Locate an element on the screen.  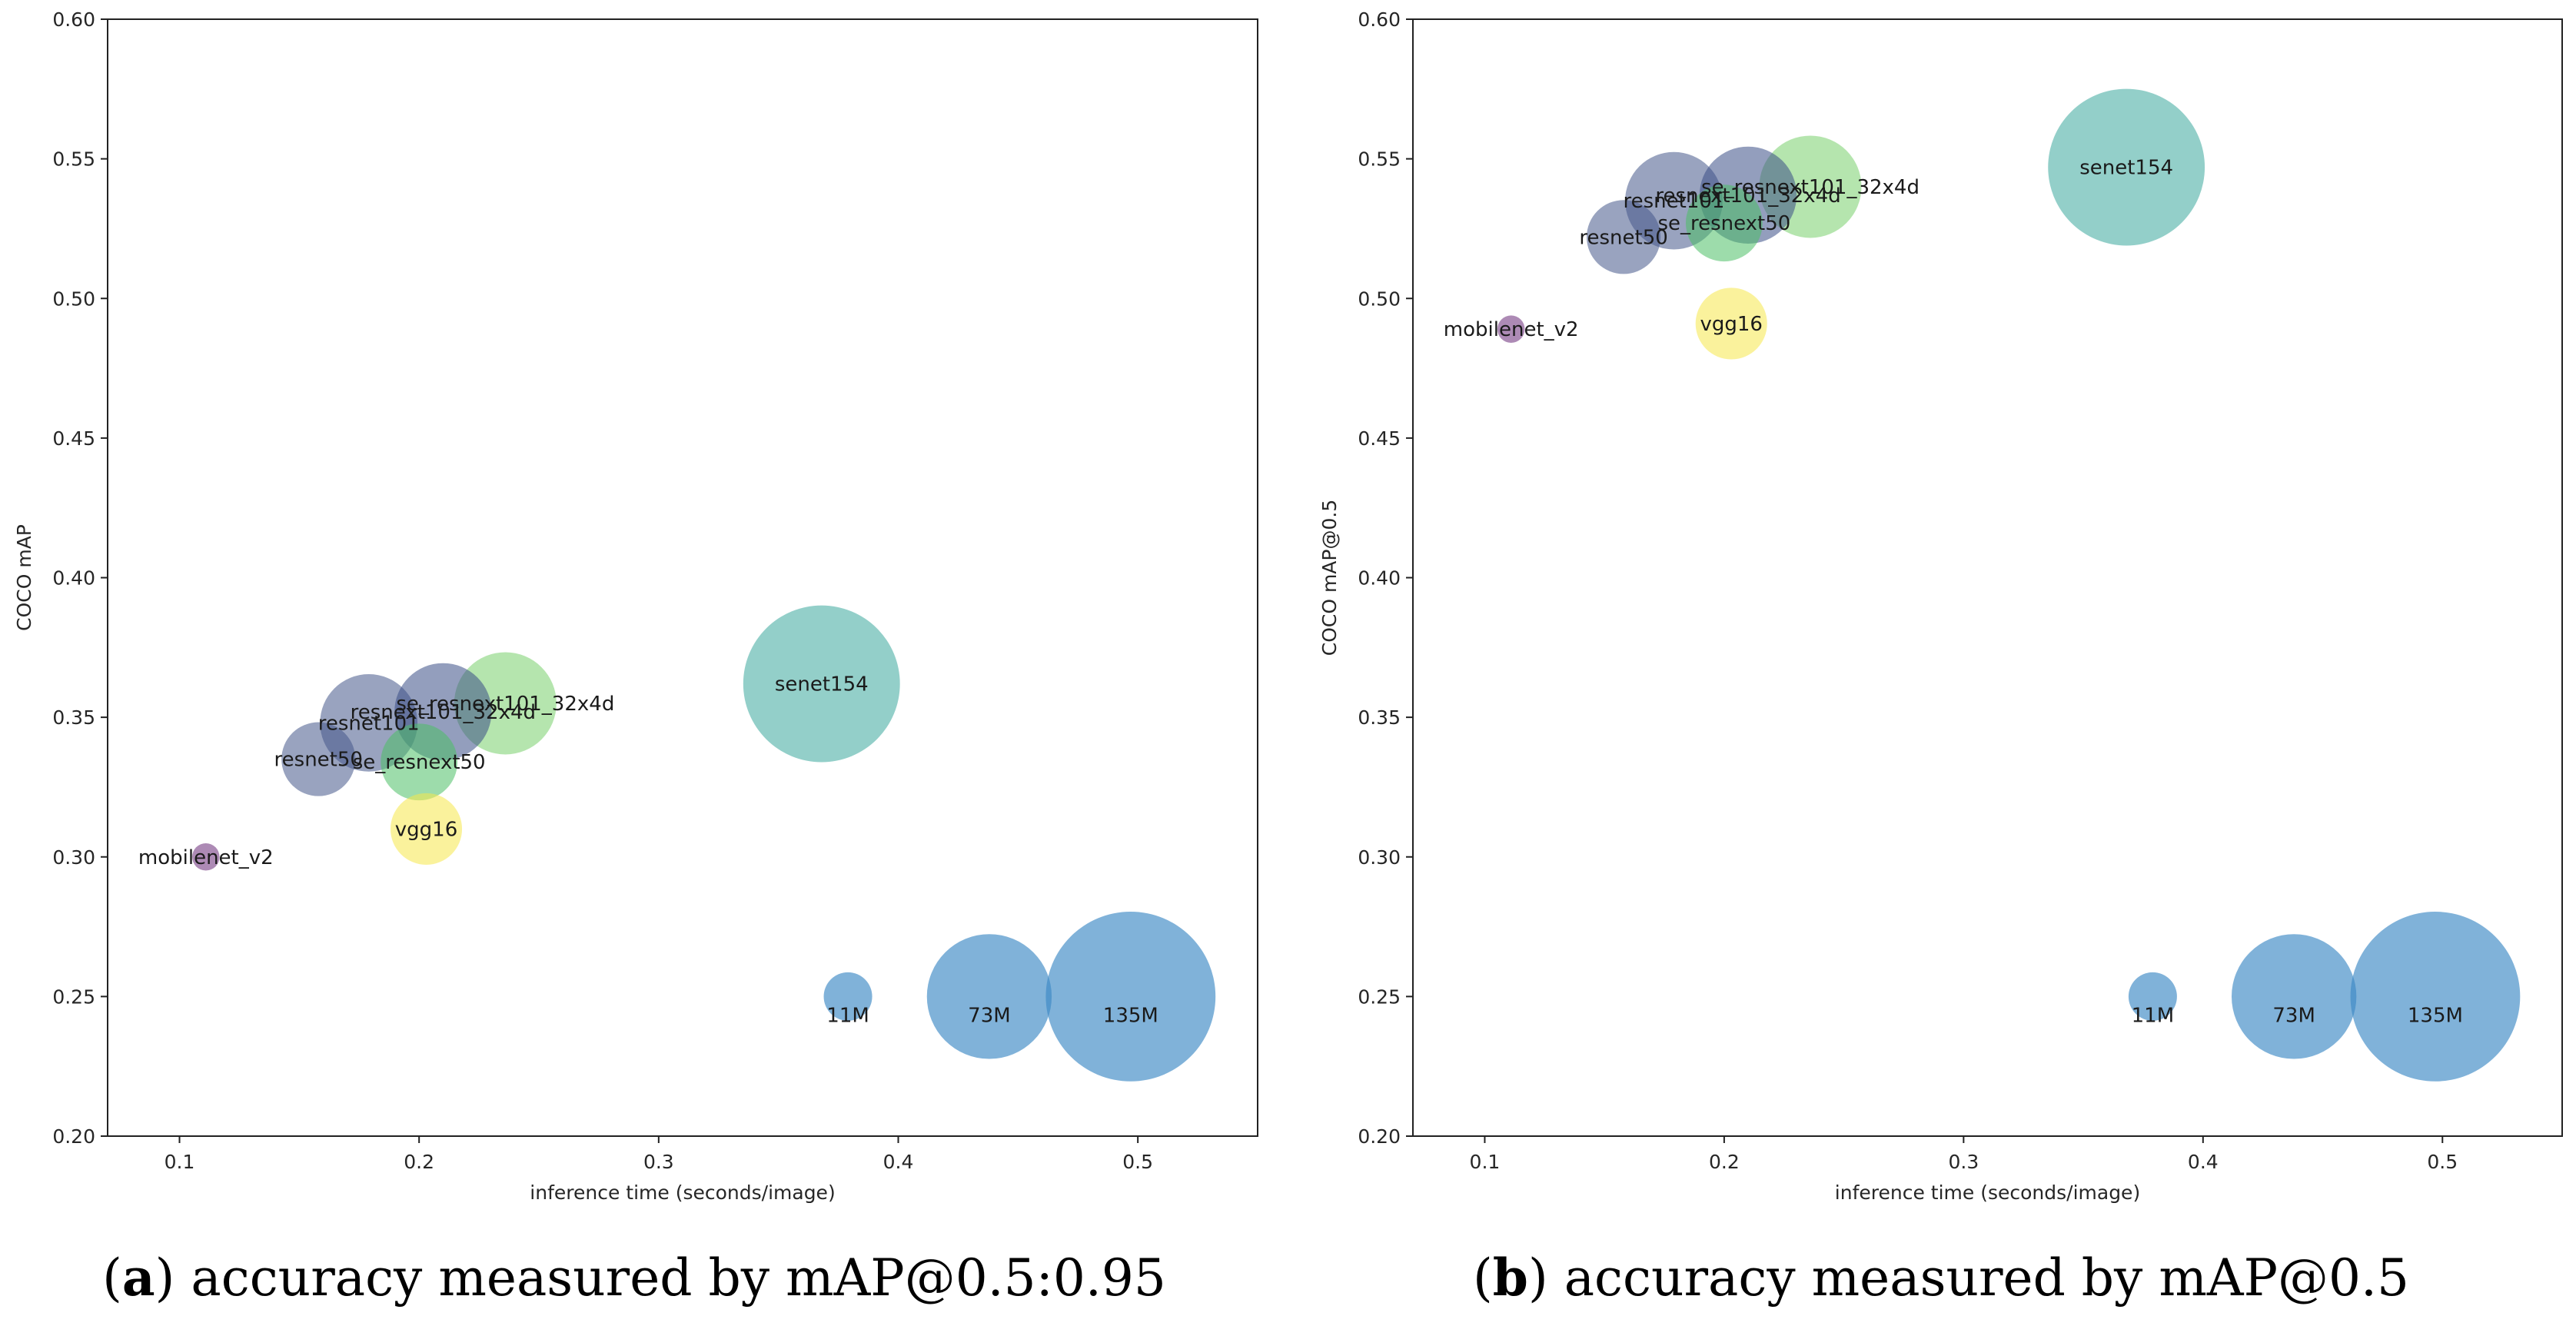
x-tick-label: 0.5 is located at coordinates (2442, 1162).